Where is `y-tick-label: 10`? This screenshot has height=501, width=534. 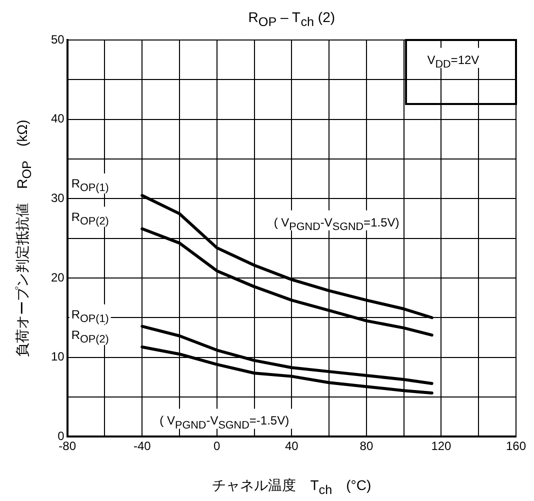
y-tick-label: 10 is located at coordinates (57, 357).